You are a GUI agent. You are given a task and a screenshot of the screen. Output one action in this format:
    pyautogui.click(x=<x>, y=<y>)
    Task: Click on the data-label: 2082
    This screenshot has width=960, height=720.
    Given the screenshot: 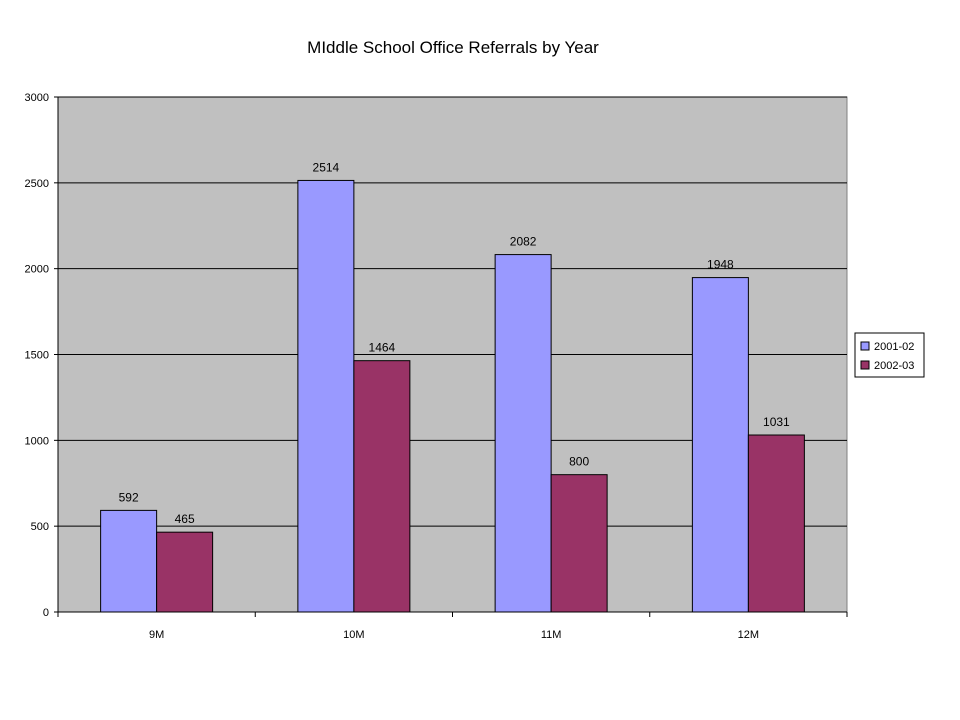 What is the action you would take?
    pyautogui.click(x=523, y=242)
    